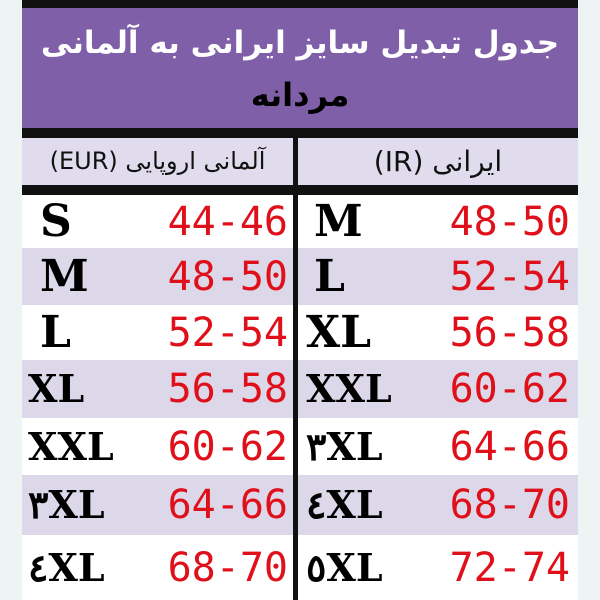  I want to click on eur-range: 48-50, so click(227, 276).